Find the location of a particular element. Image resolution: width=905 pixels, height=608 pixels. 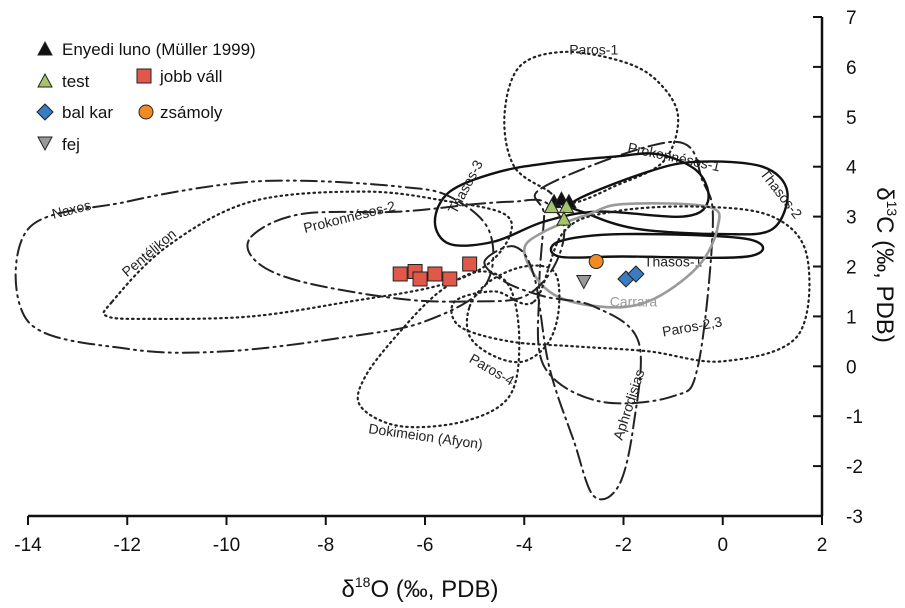

legend-marker-triangle-gray is located at coordinates (45, 144).